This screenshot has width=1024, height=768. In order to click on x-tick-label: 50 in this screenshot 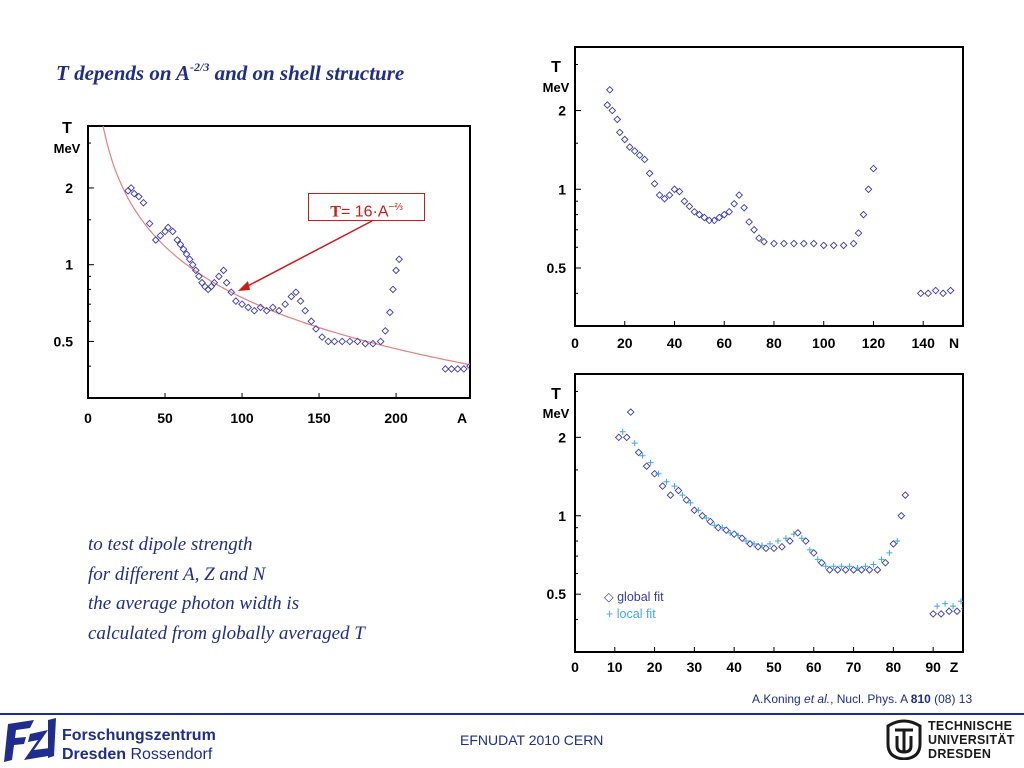, I will do `click(774, 667)`.